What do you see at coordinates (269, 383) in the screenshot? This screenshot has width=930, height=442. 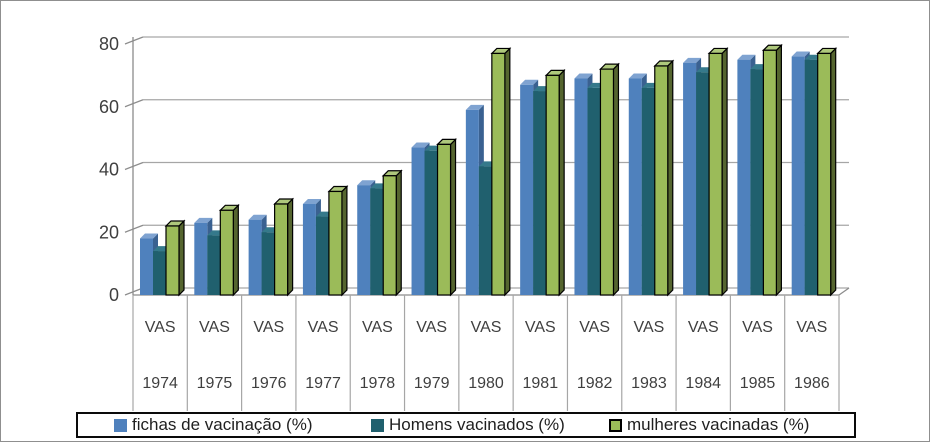 I see `x-axis-label-year: 1976` at bounding box center [269, 383].